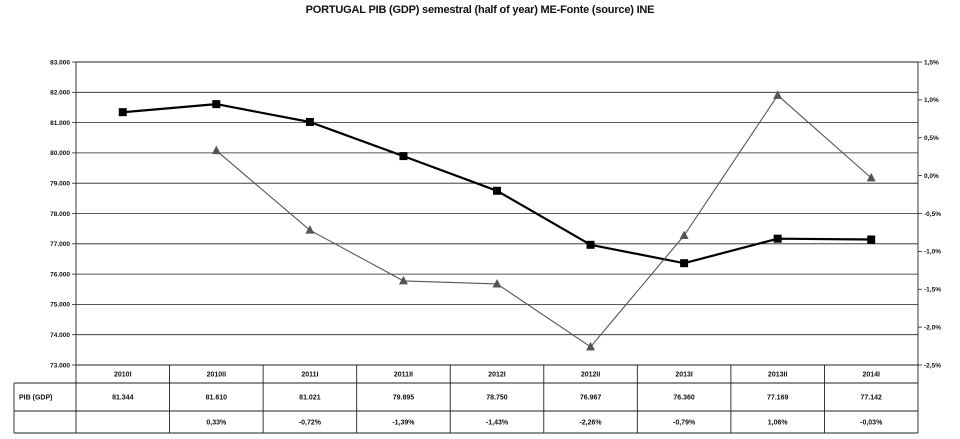  Describe the element at coordinates (684, 375) in the screenshot. I see `x-tick-label: 2013I` at that location.